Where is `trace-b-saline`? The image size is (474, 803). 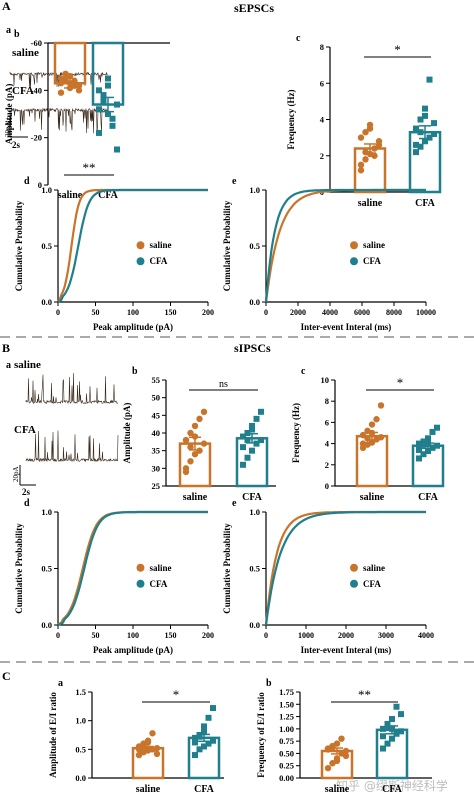
trace-b-saline is located at coordinates (72, 389).